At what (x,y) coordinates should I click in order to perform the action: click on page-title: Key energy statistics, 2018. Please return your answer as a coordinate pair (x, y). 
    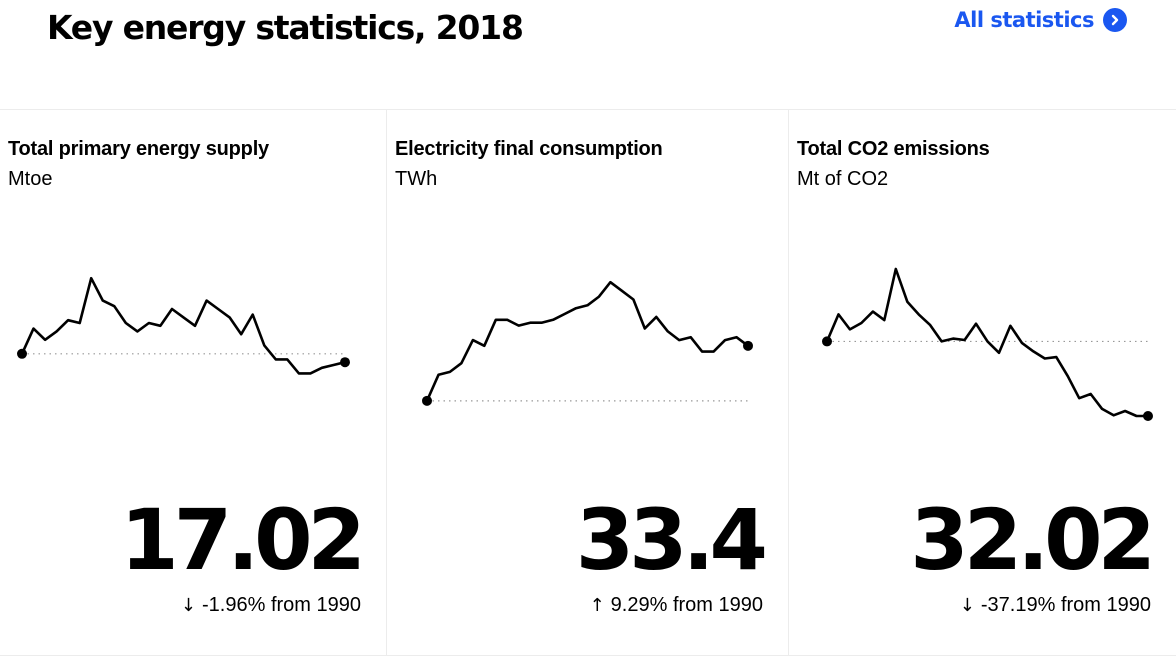
    Looking at the image, I should click on (285, 27).